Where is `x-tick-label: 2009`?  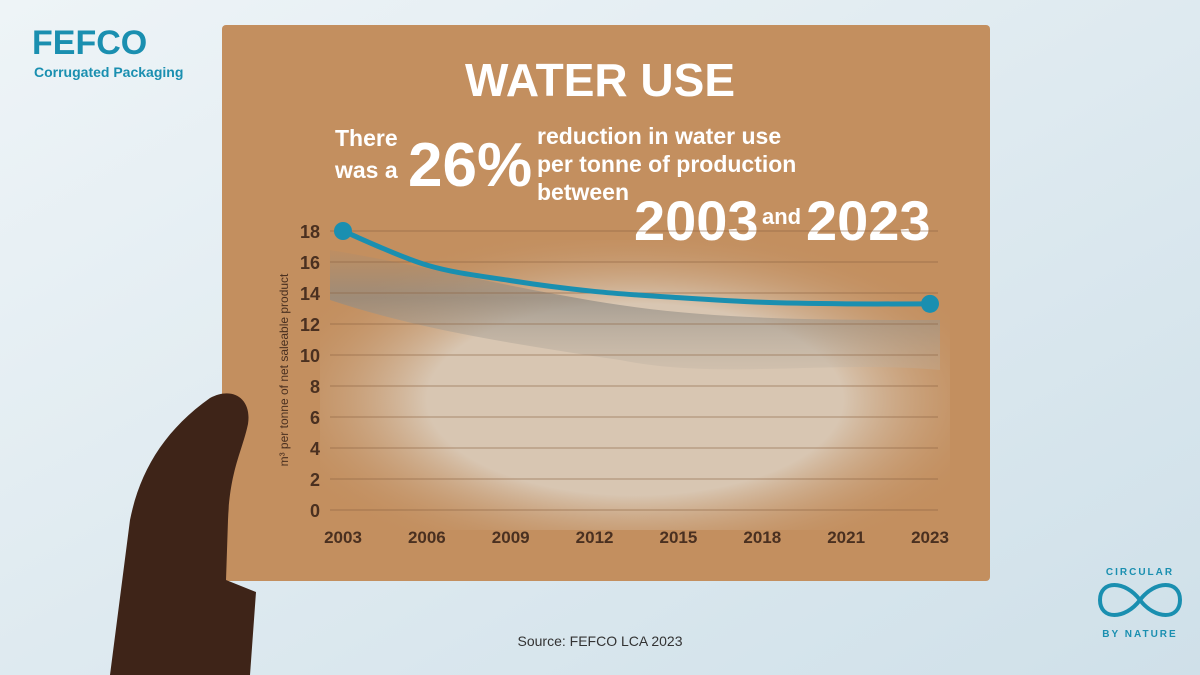 x-tick-label: 2009 is located at coordinates (511, 537).